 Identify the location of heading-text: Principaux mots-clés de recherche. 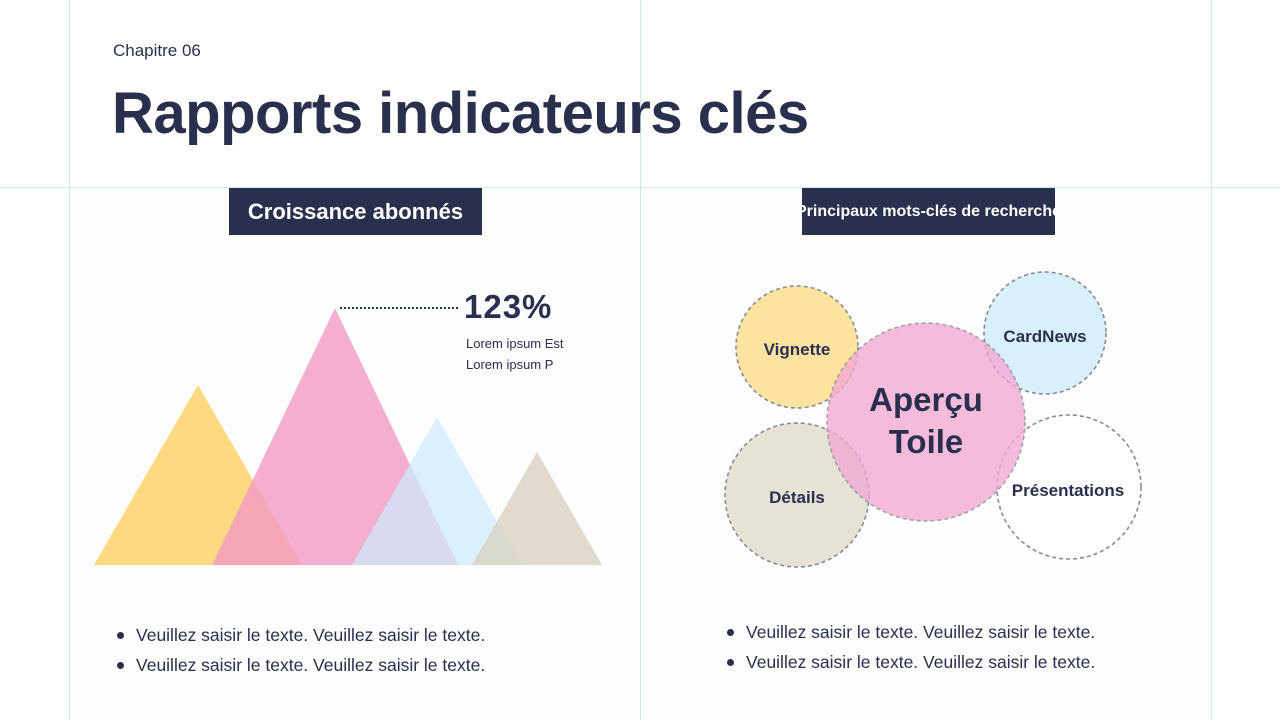
(928, 211).